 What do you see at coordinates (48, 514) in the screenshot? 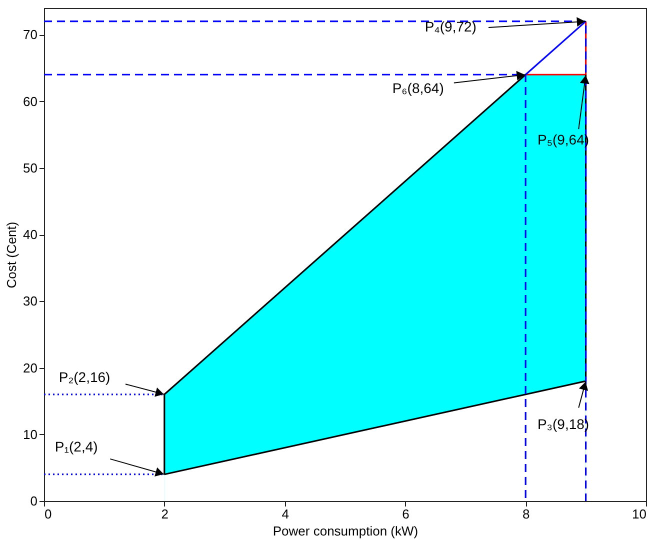
I see `x-tick-label: 0` at bounding box center [48, 514].